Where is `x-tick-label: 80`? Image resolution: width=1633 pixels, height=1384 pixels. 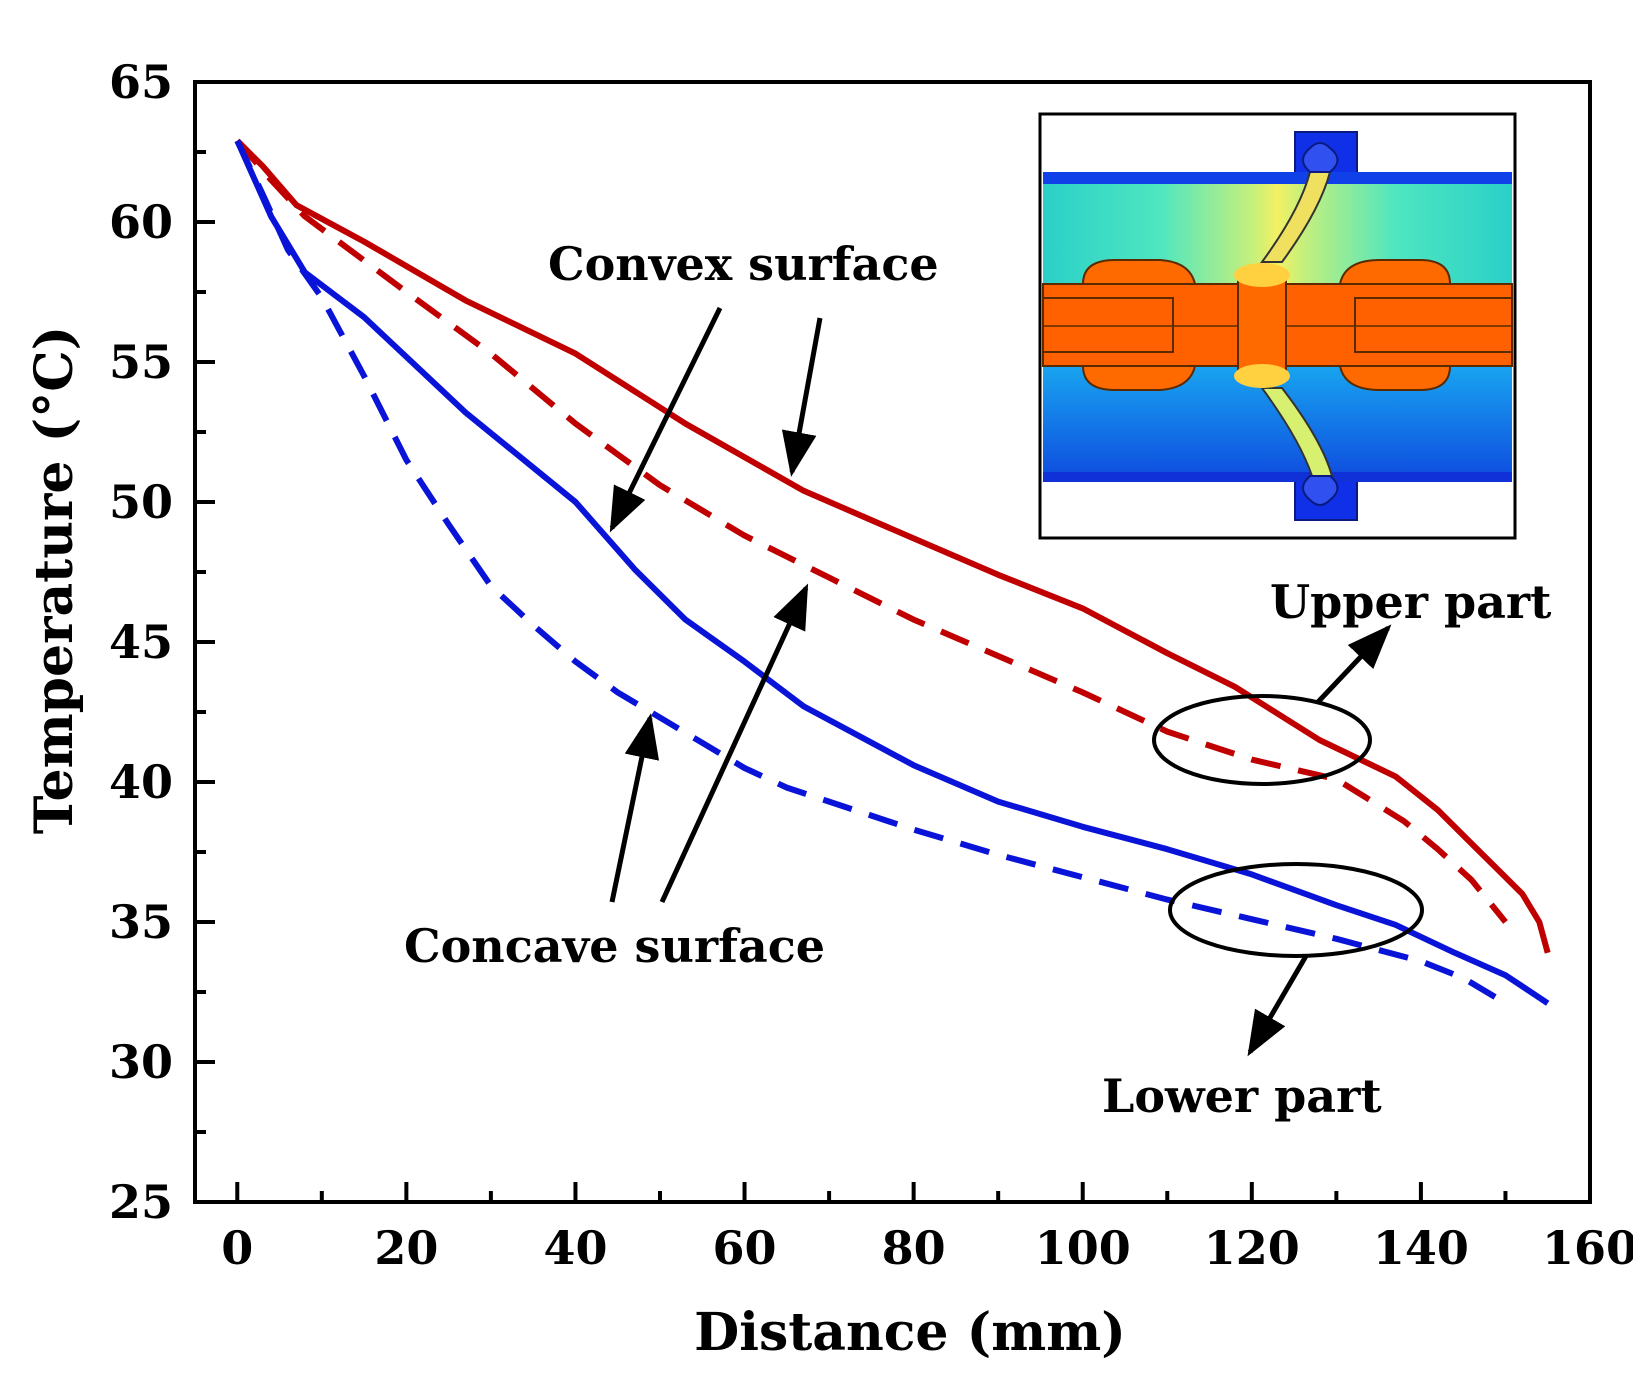
x-tick-label: 80 is located at coordinates (914, 1248).